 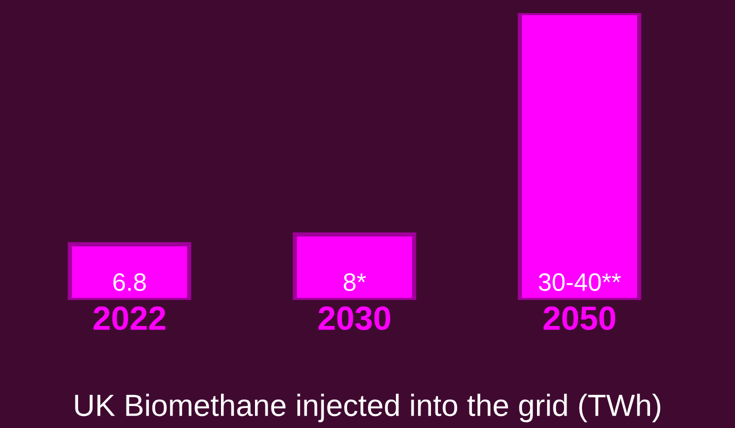 What do you see at coordinates (354, 318) in the screenshot?
I see `x-tick-label: 2030` at bounding box center [354, 318].